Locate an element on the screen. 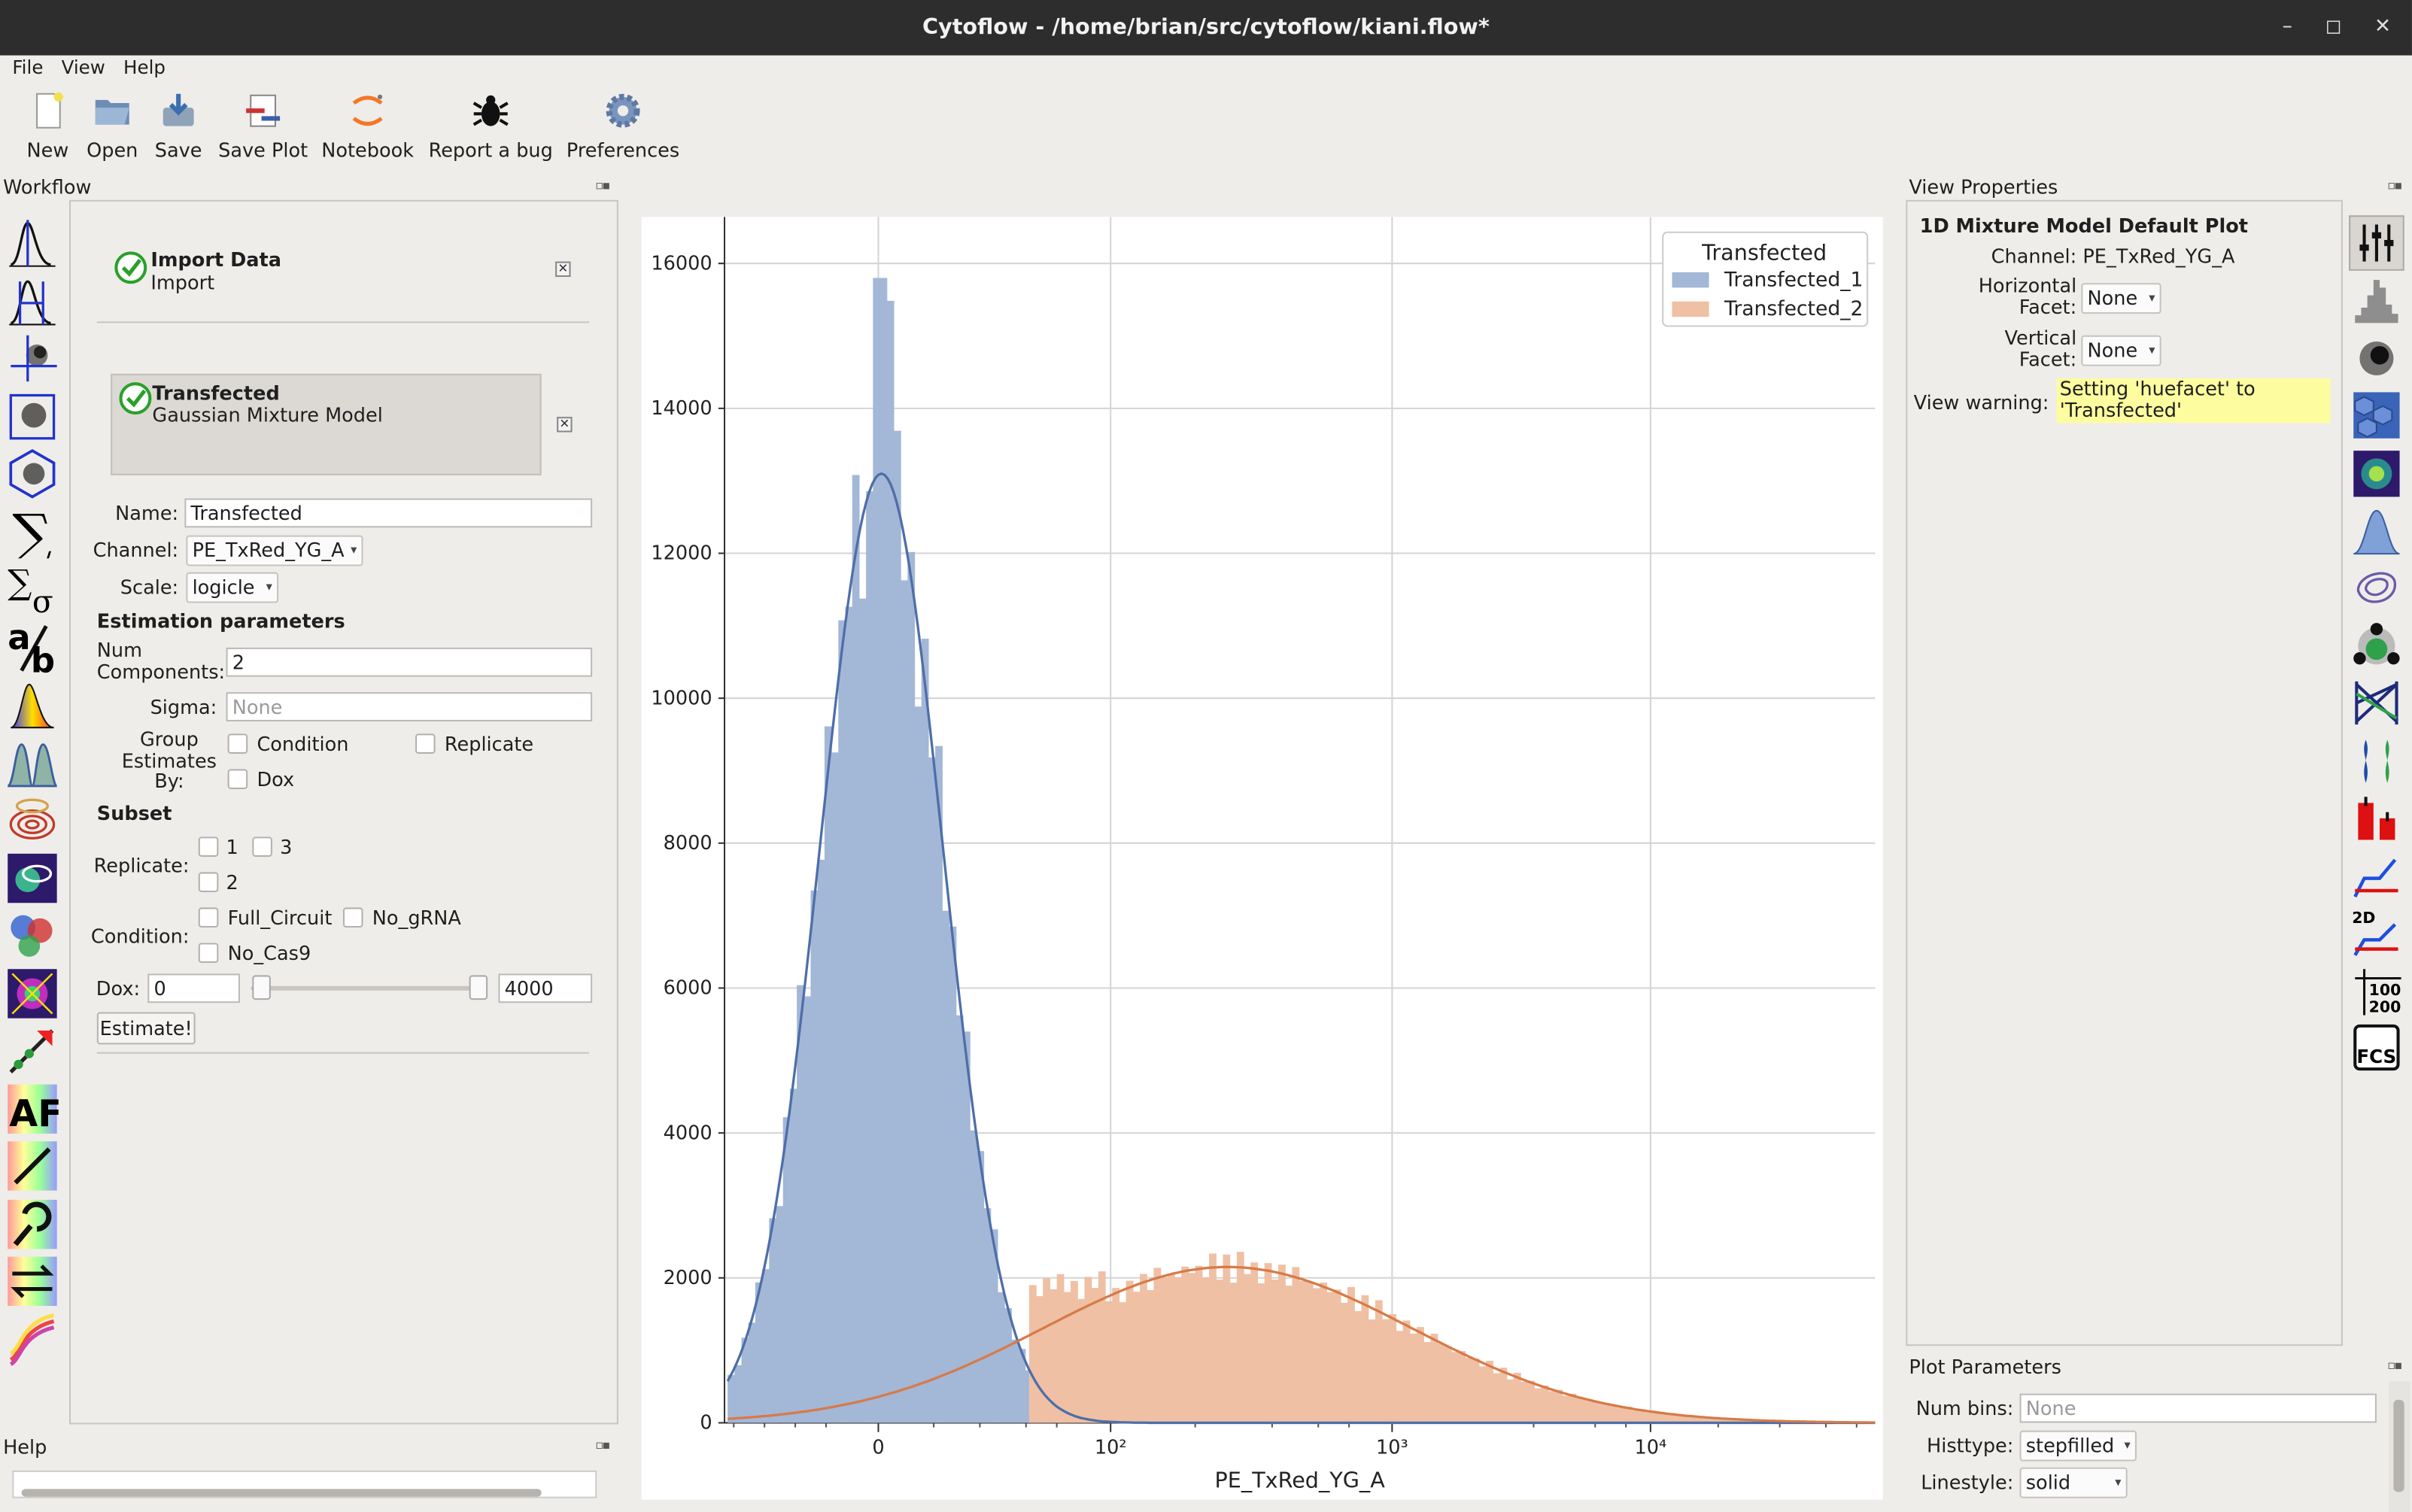 This screenshot has height=1512, width=2412. remove-transfected-button: ✕ is located at coordinates (565, 425).